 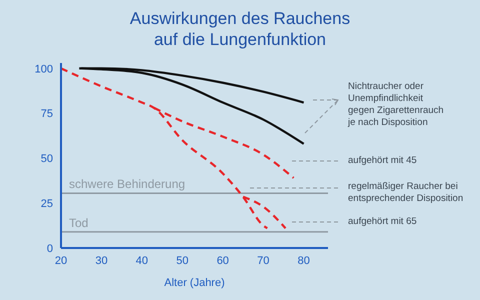 I want to click on text: aufgehört mit 45, so click(x=383, y=161).